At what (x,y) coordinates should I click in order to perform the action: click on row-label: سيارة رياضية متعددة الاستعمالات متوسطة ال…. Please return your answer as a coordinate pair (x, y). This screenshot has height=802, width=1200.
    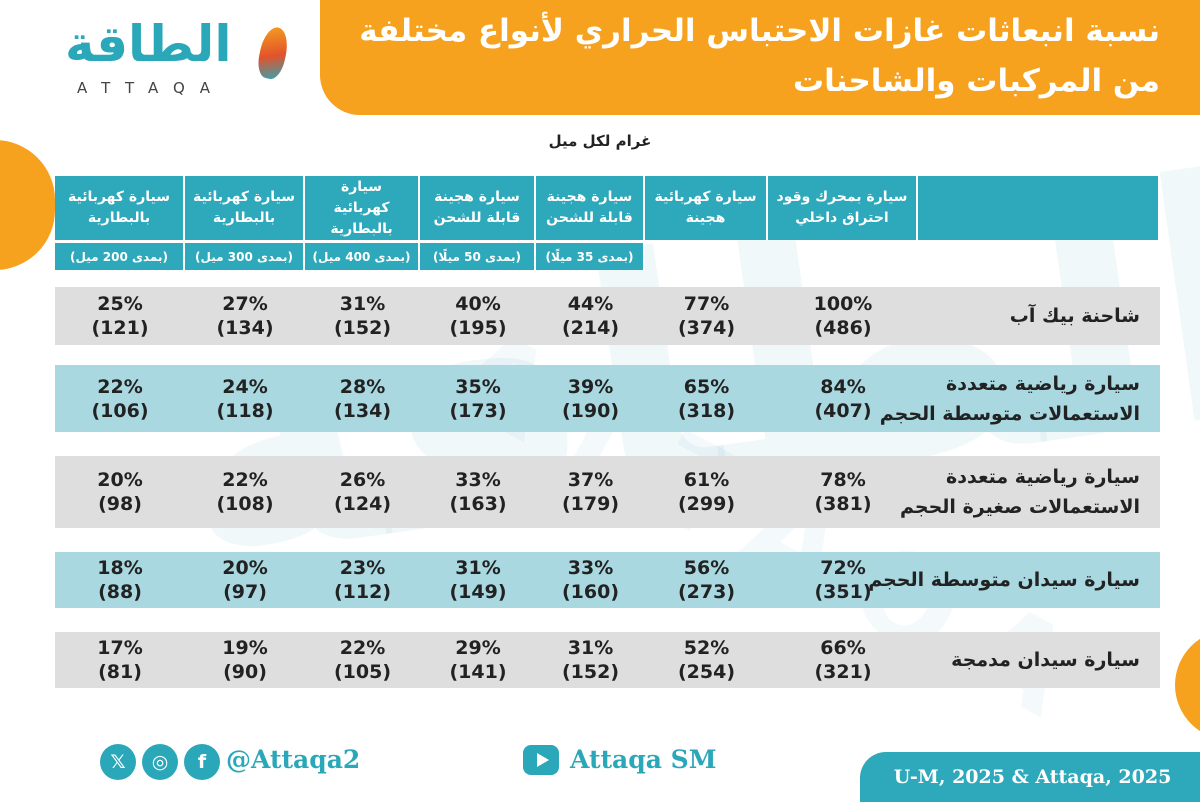
    Looking at the image, I should click on (1009, 398).